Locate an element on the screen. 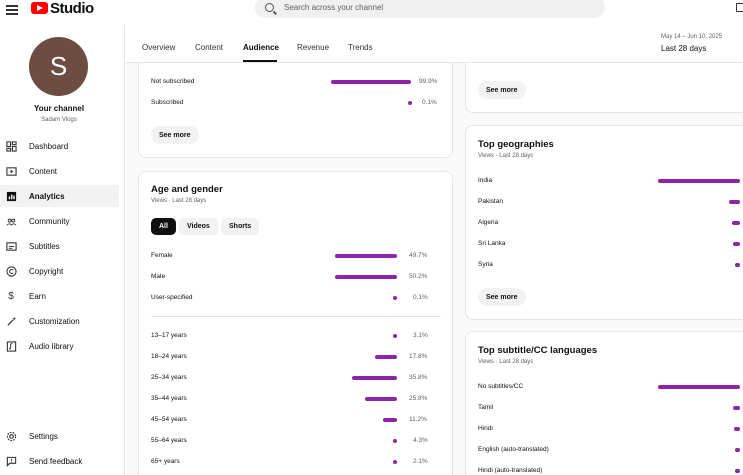 The width and height of the screenshot is (743, 475). content-icon is located at coordinates (11, 171).